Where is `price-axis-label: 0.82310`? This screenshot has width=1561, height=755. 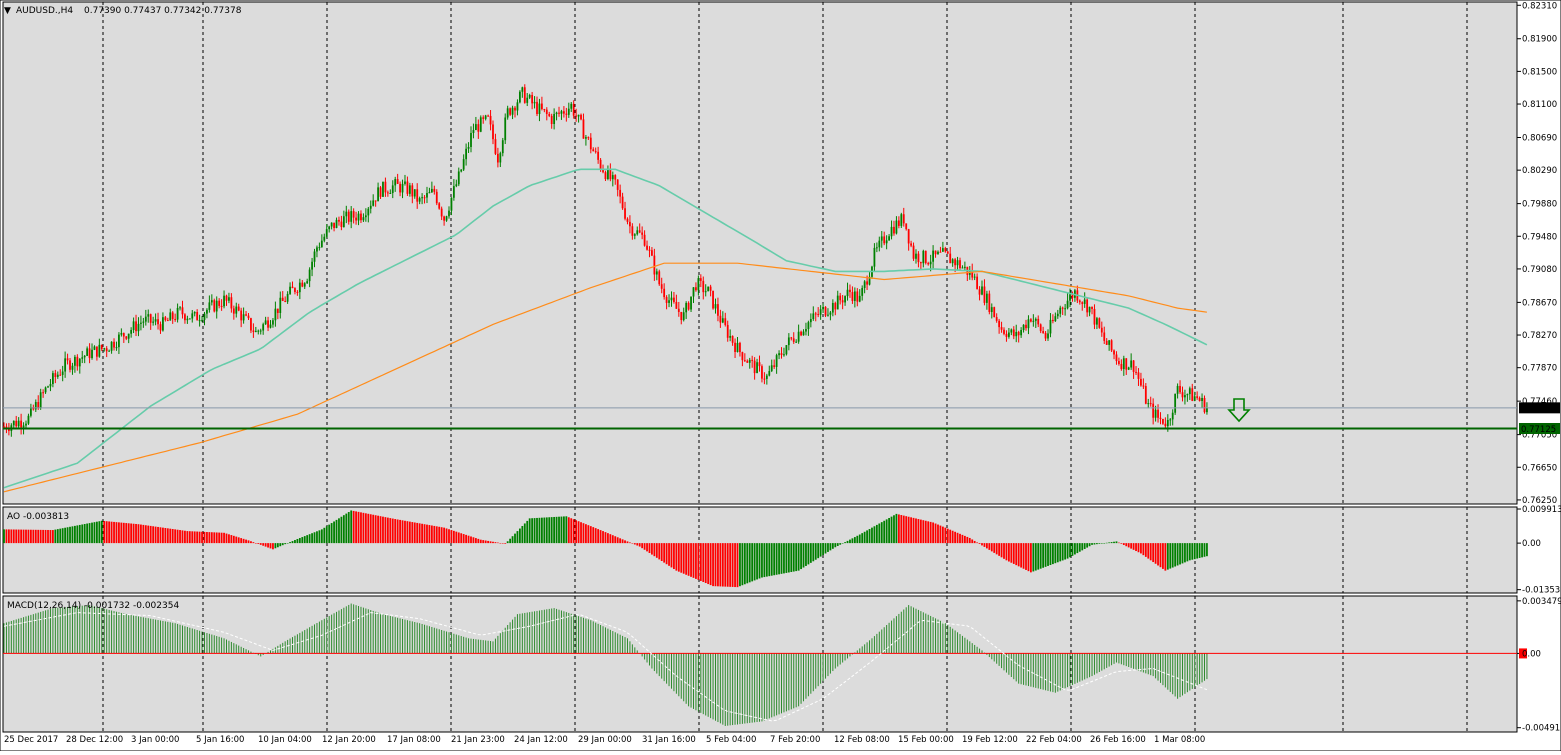
price-axis-label: 0.82310 is located at coordinates (1539, 6).